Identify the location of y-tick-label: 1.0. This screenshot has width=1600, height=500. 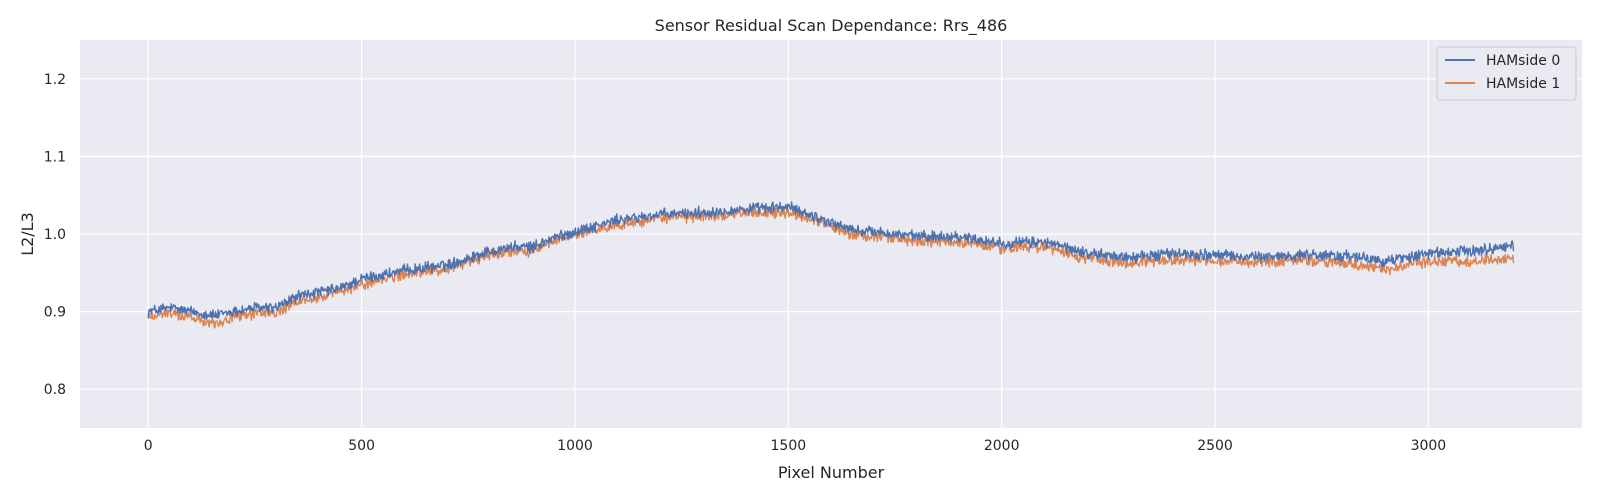
(55, 235).